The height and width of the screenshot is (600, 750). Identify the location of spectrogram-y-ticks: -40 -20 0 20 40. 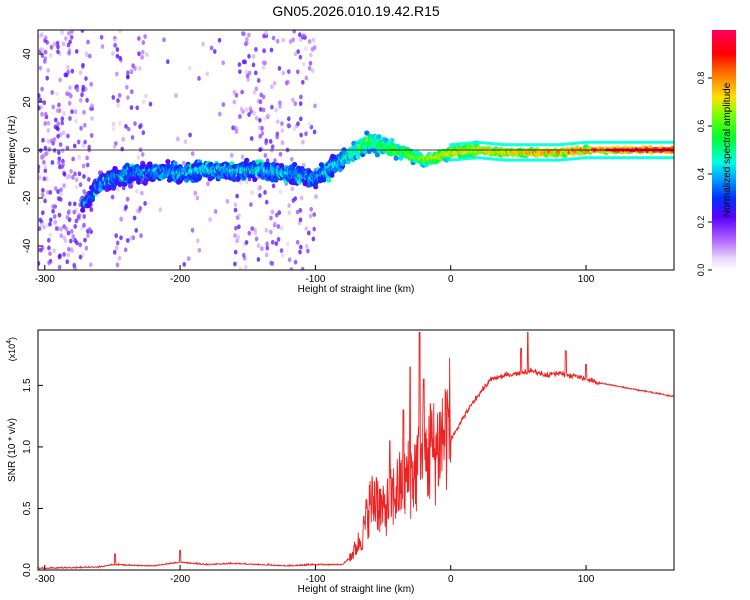
(32, 150).